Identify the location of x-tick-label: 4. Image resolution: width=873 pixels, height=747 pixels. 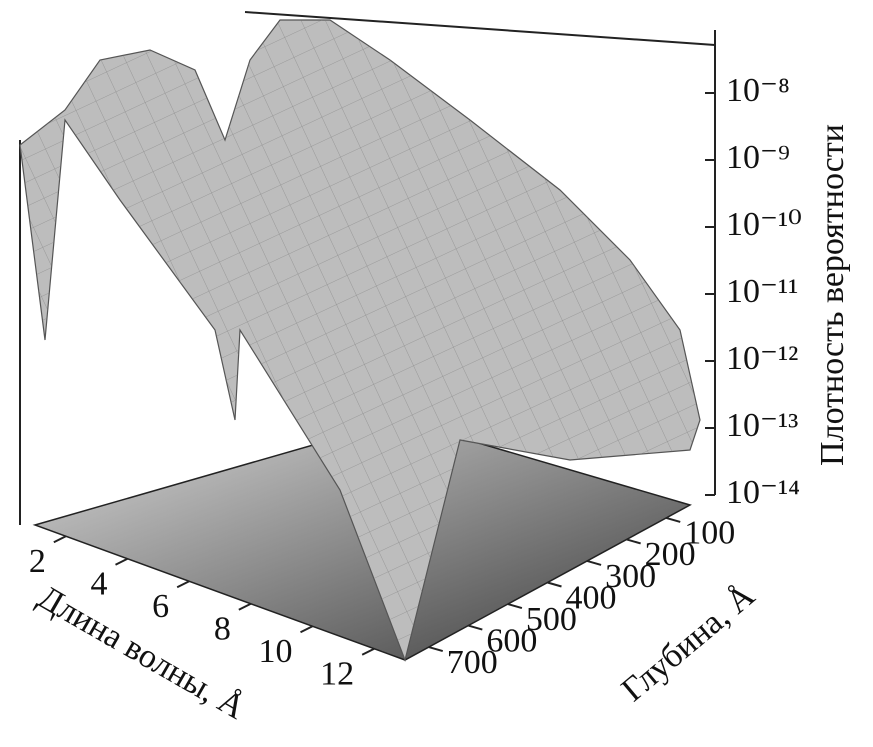
(99, 584).